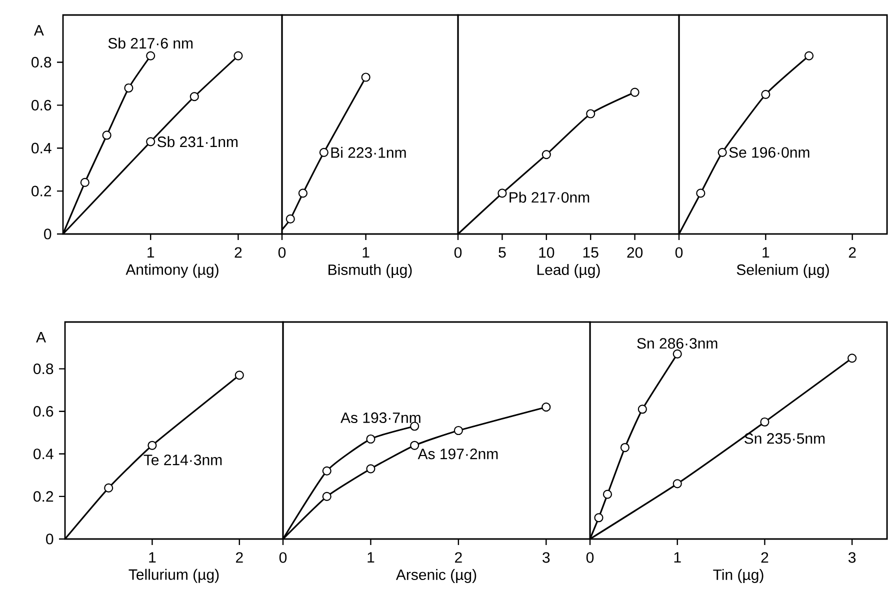 The image size is (888, 602). Describe the element at coordinates (370, 271) in the screenshot. I see `x-axis-title: Bismuth (µg)` at that location.